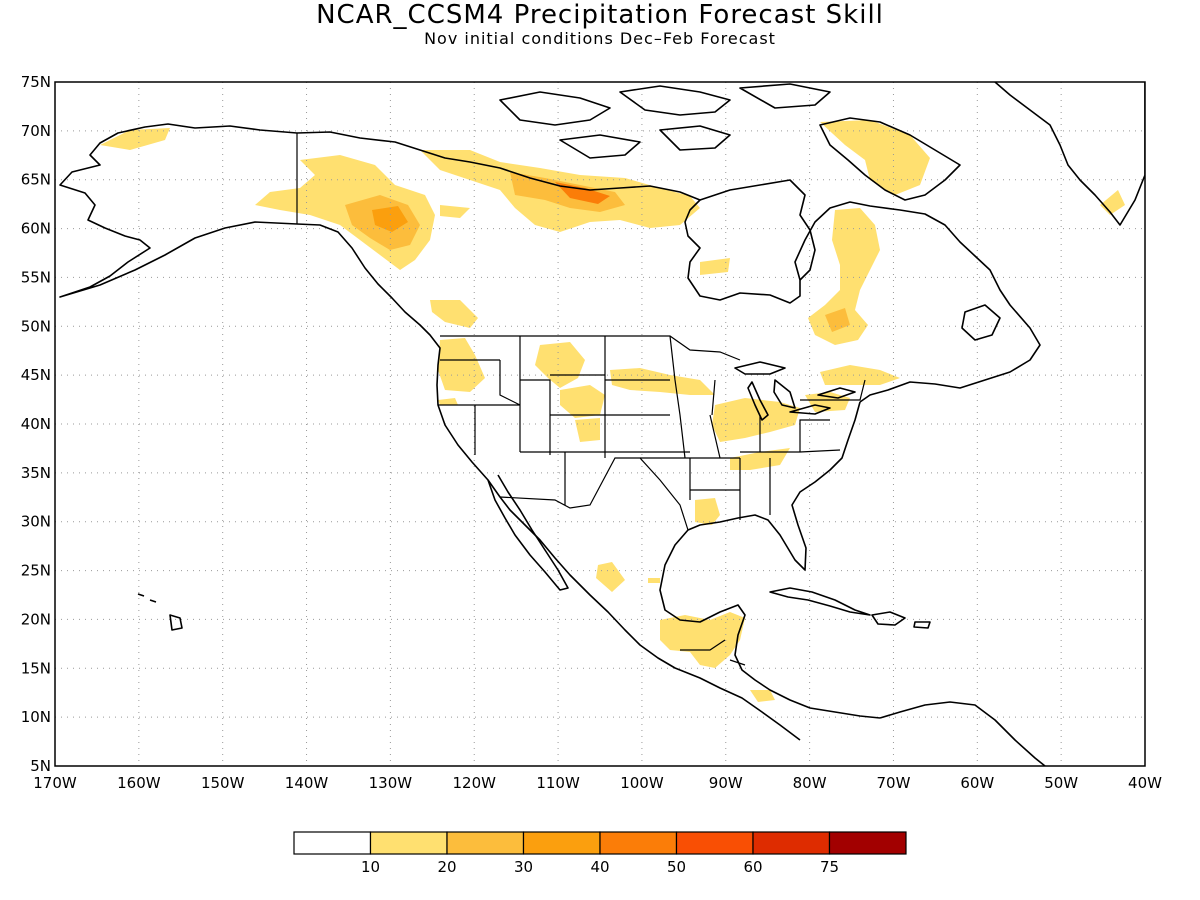 The height and width of the screenshot is (900, 1200). I want to click on legend-label: 75, so click(829, 867).